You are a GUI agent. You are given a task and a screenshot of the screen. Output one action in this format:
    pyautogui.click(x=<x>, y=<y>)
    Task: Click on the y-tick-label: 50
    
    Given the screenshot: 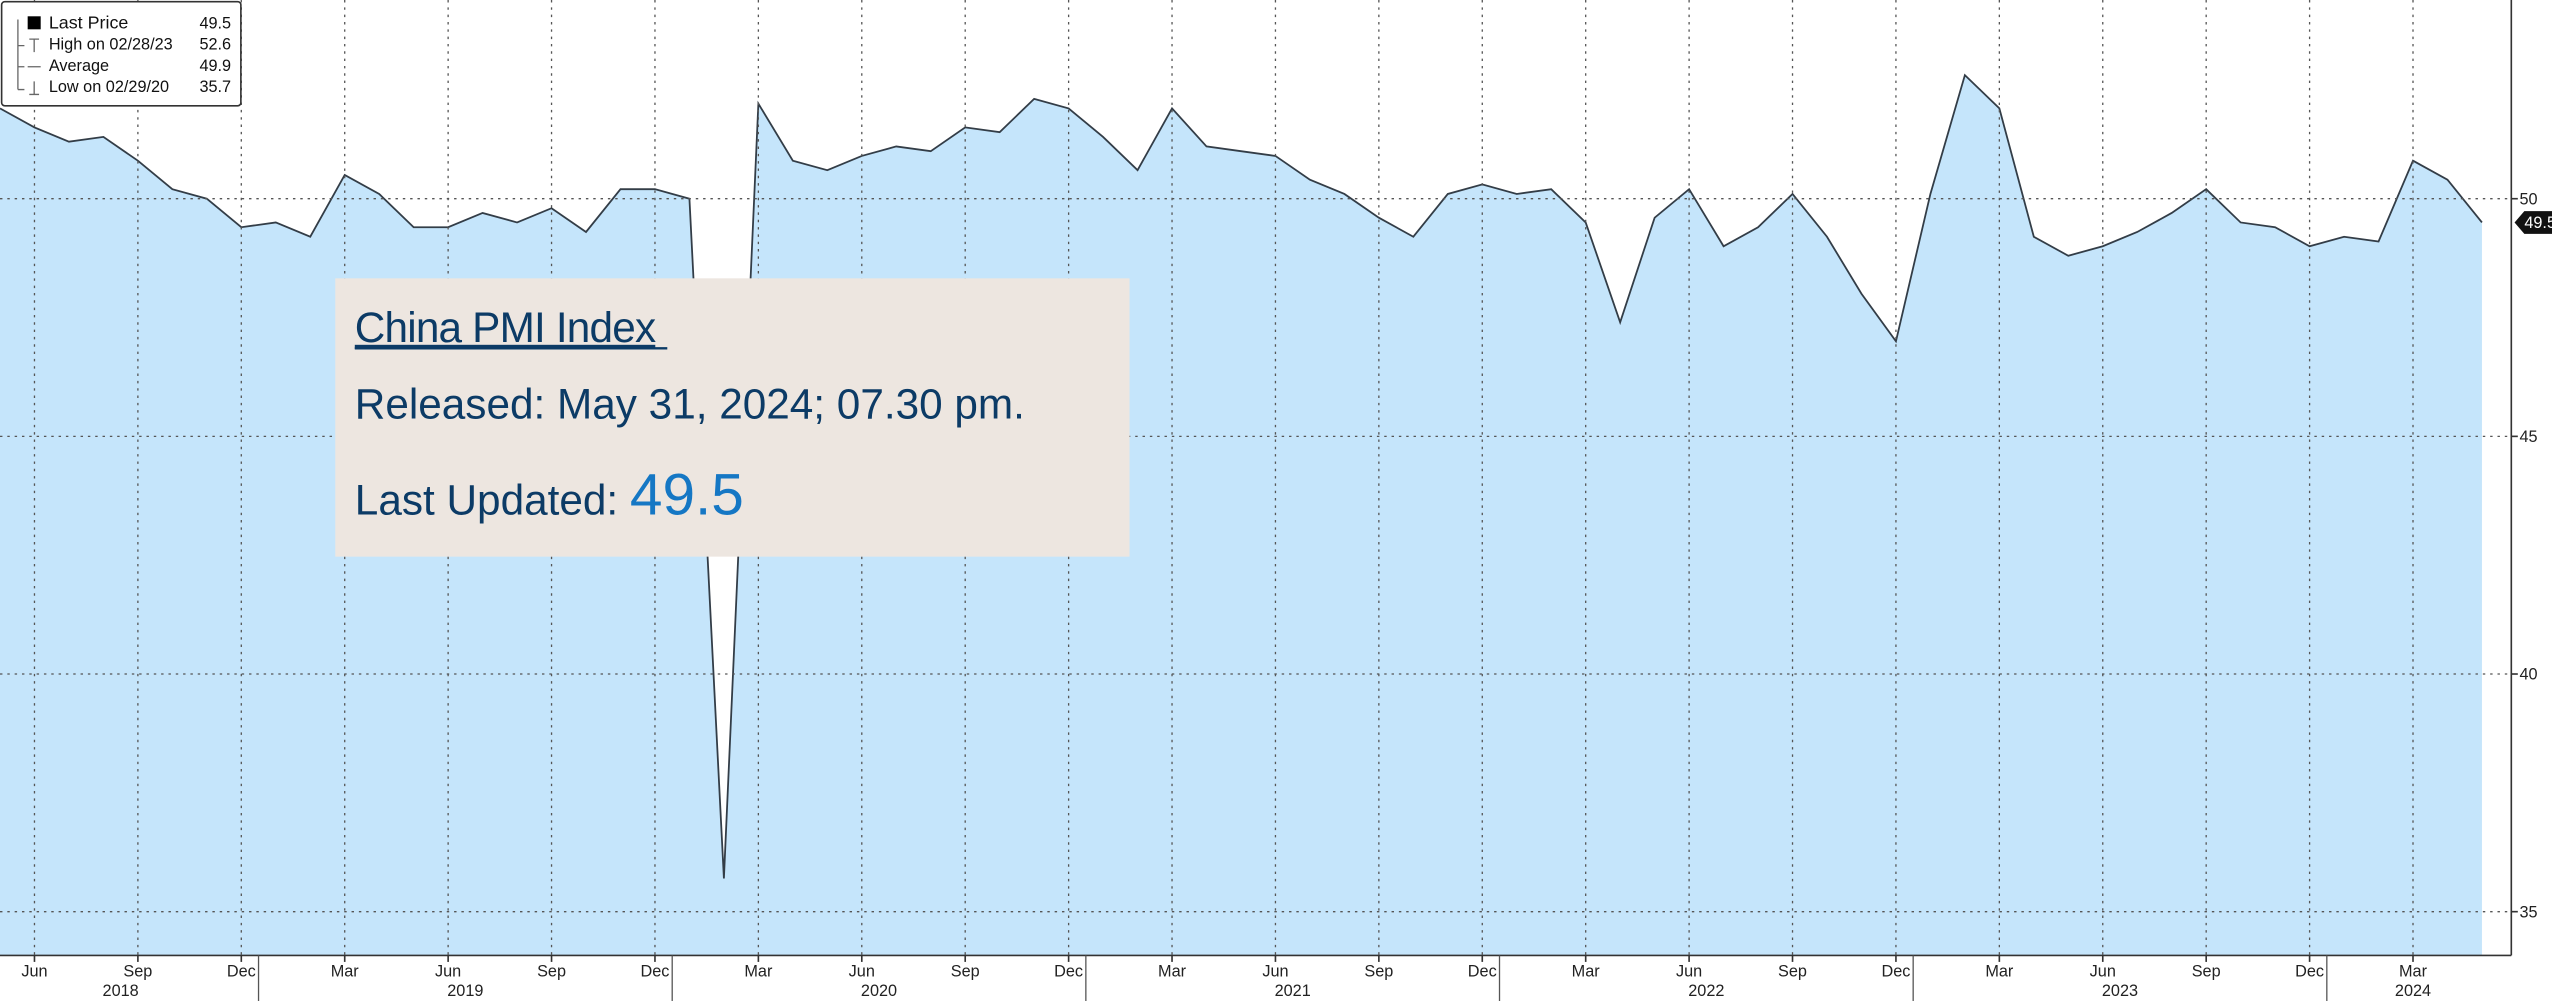 What is the action you would take?
    pyautogui.click(x=2528, y=199)
    